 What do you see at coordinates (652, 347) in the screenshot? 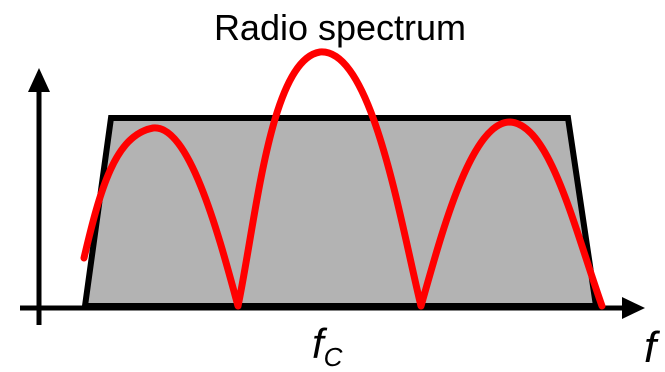
I see `frequency-axis-label: f` at bounding box center [652, 347].